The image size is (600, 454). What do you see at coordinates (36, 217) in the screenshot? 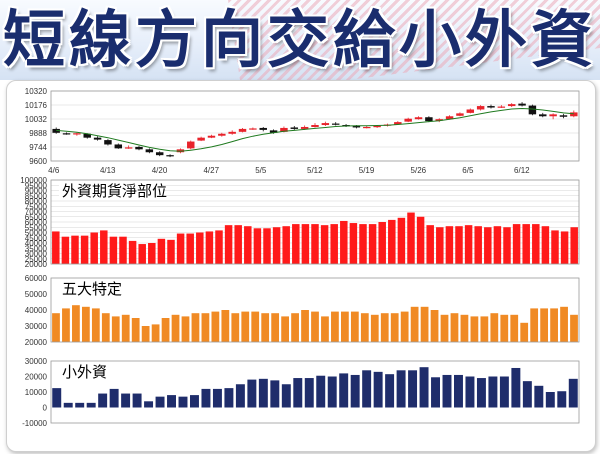
I see `y-tick-label: 65000` at bounding box center [36, 217].